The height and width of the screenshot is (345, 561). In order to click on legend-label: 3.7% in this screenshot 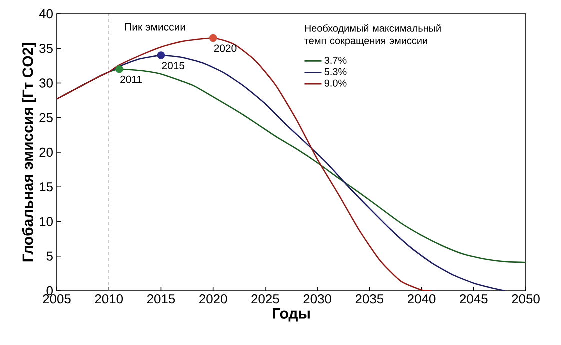, I will do `click(335, 60)`.